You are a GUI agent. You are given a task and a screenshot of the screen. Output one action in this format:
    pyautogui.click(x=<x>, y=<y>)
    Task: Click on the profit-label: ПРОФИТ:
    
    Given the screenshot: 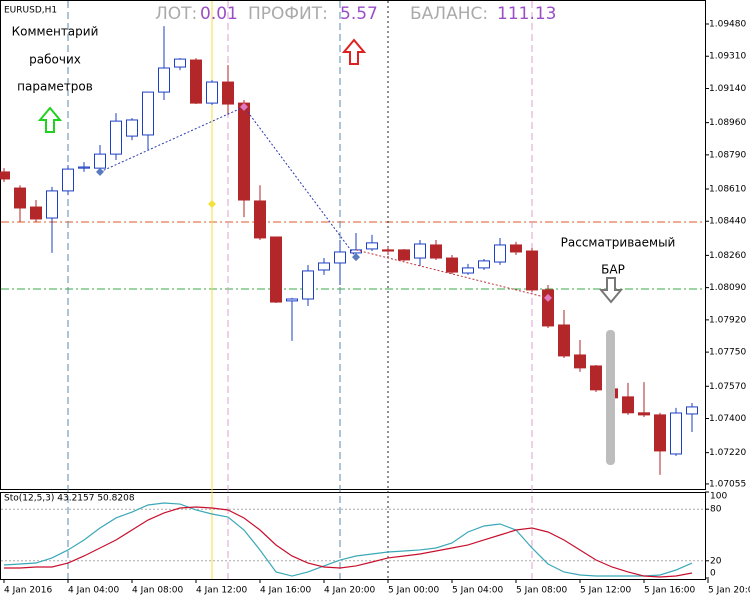 What is the action you would take?
    pyautogui.click(x=288, y=14)
    